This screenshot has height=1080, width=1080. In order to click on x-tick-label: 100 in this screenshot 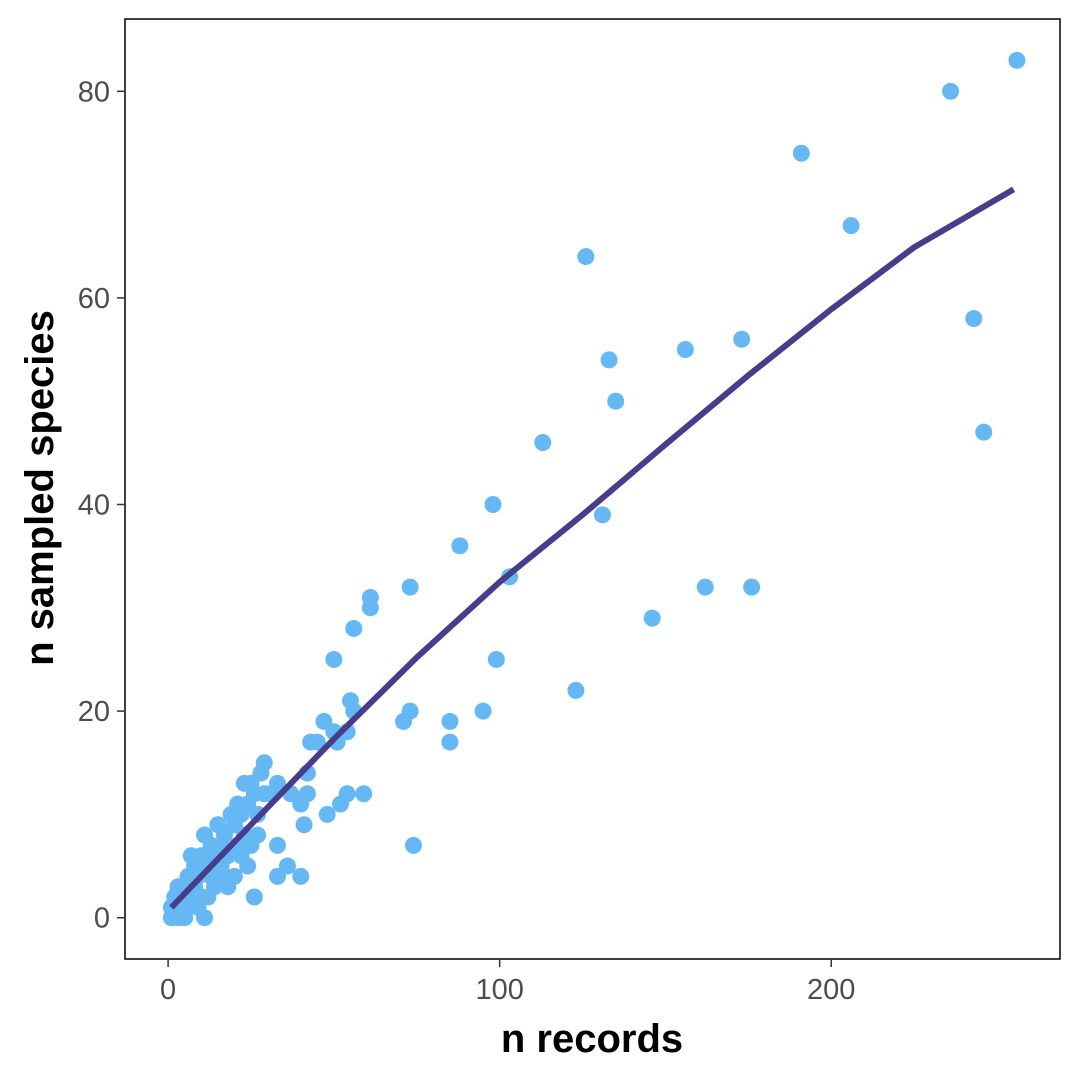, I will do `click(499, 990)`.